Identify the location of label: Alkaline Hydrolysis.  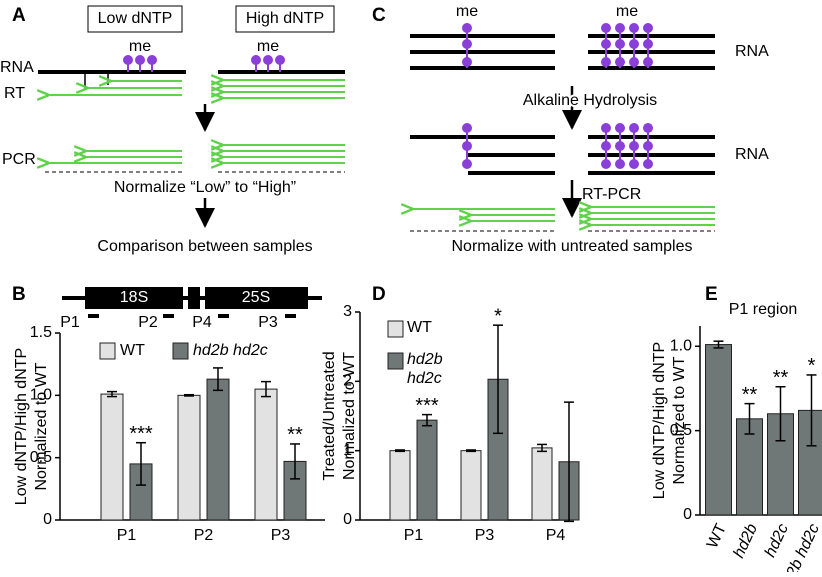
(590, 100).